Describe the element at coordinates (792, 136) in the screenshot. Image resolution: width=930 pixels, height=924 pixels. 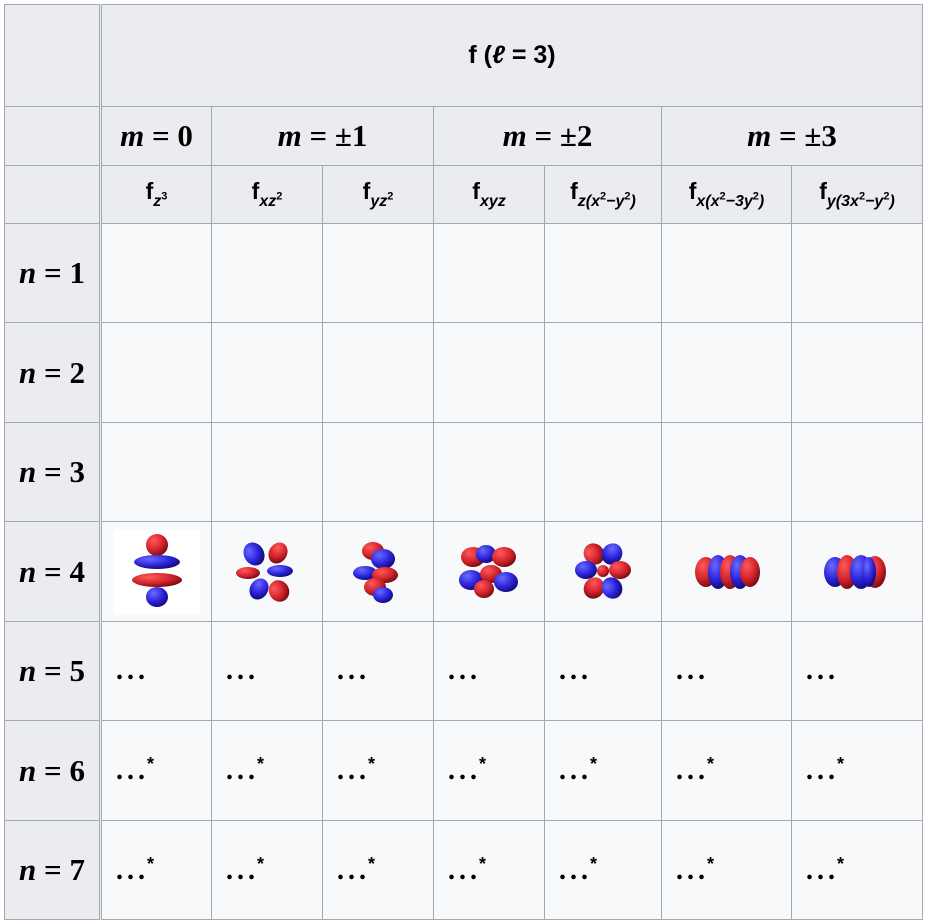
I see `m-group-3: m = ±3` at that location.